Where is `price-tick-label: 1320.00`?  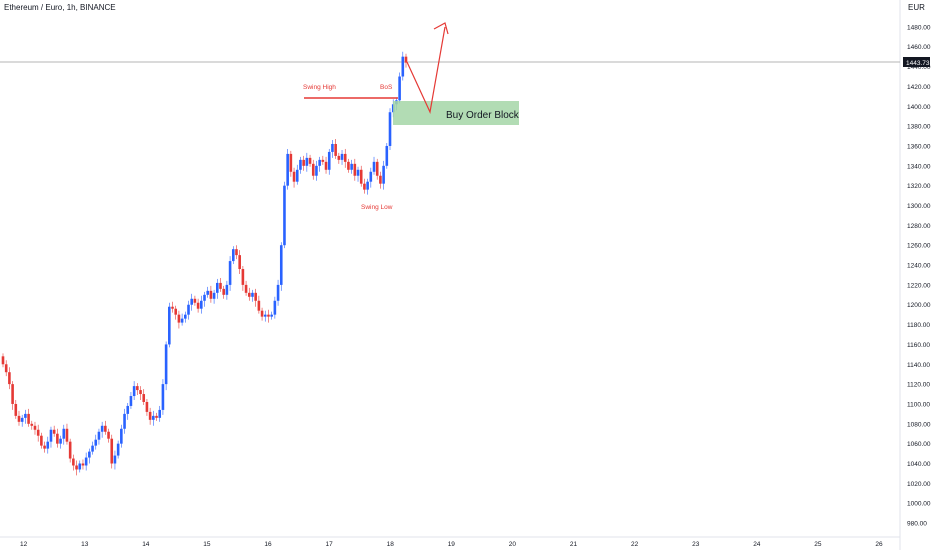
price-tick-label: 1320.00 is located at coordinates (919, 186).